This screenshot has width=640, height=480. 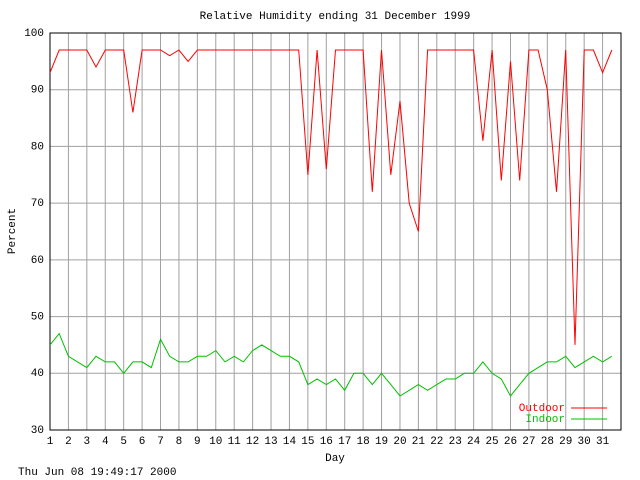 I want to click on y-axis-label: Percent, so click(x=13, y=231).